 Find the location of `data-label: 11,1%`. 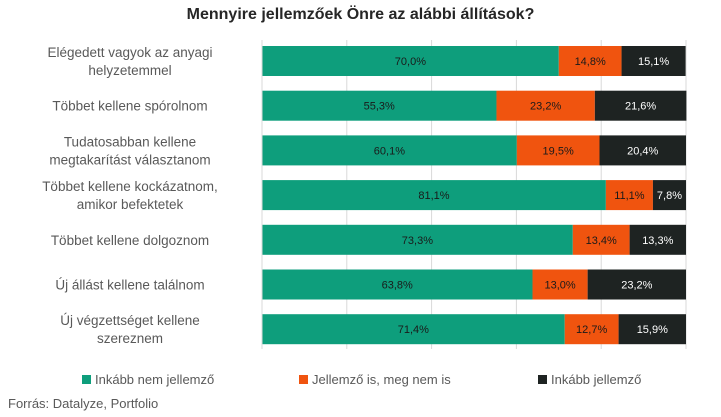

data-label: 11,1% is located at coordinates (629, 196).